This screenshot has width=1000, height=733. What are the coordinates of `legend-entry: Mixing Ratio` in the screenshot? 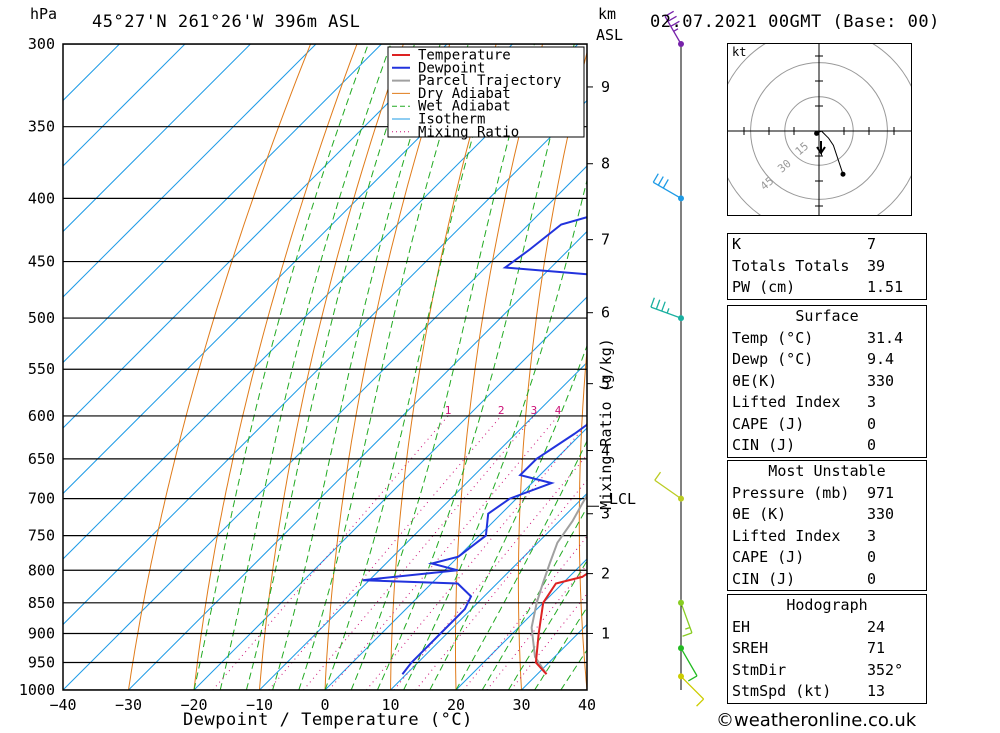 It's located at (468, 132).